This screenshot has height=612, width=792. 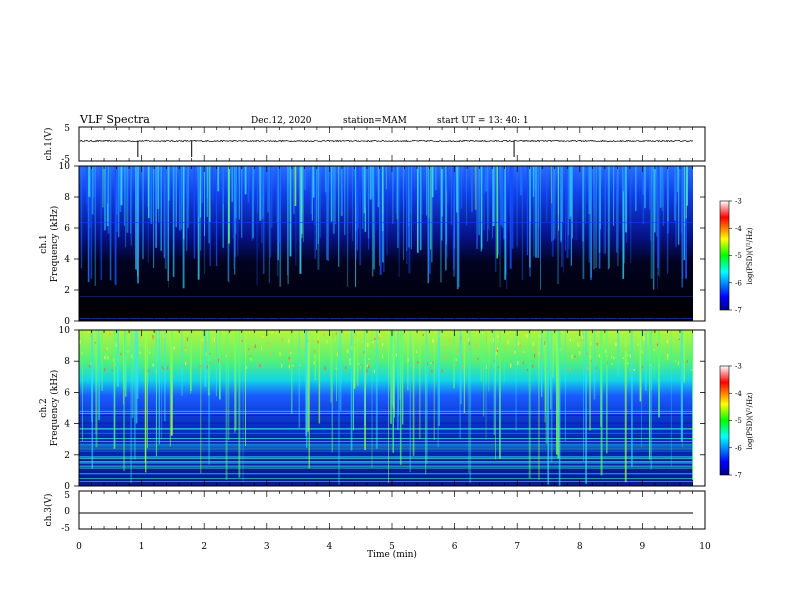 I want to click on ch1-waveform-panel: 5 -5 ch.1(V), so click(x=374, y=144).